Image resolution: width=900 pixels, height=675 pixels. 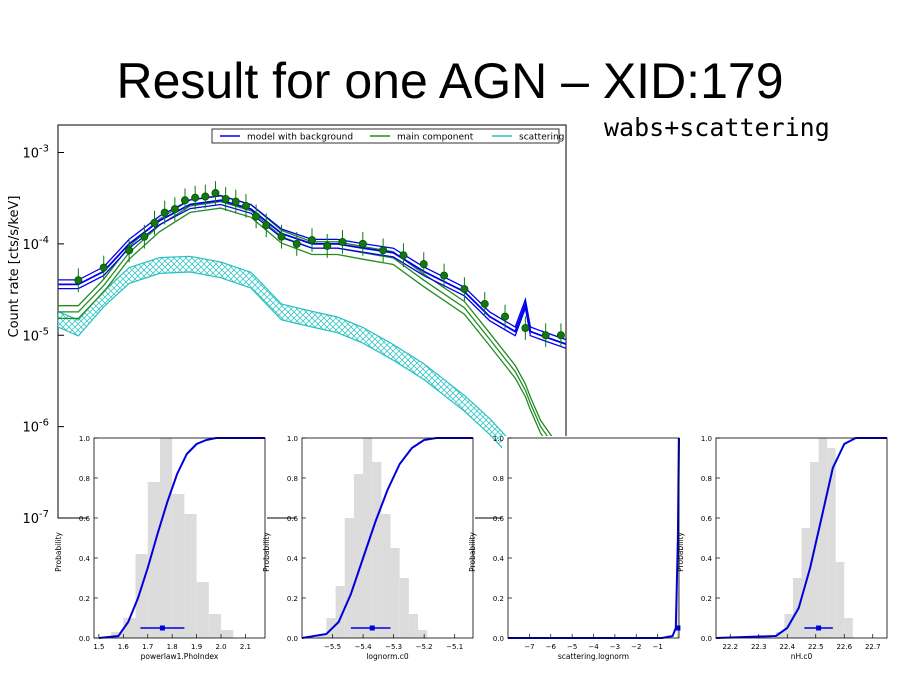 I want to click on scattering-y-tick-label: 0.4, so click(x=499, y=559).